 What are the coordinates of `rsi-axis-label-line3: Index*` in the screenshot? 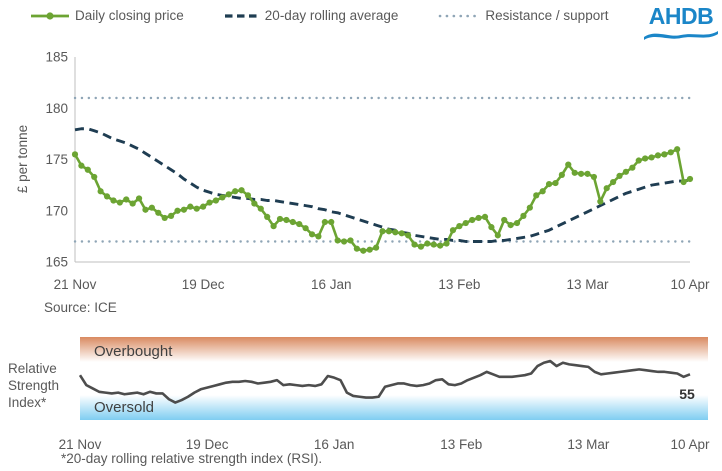 It's located at (27, 402).